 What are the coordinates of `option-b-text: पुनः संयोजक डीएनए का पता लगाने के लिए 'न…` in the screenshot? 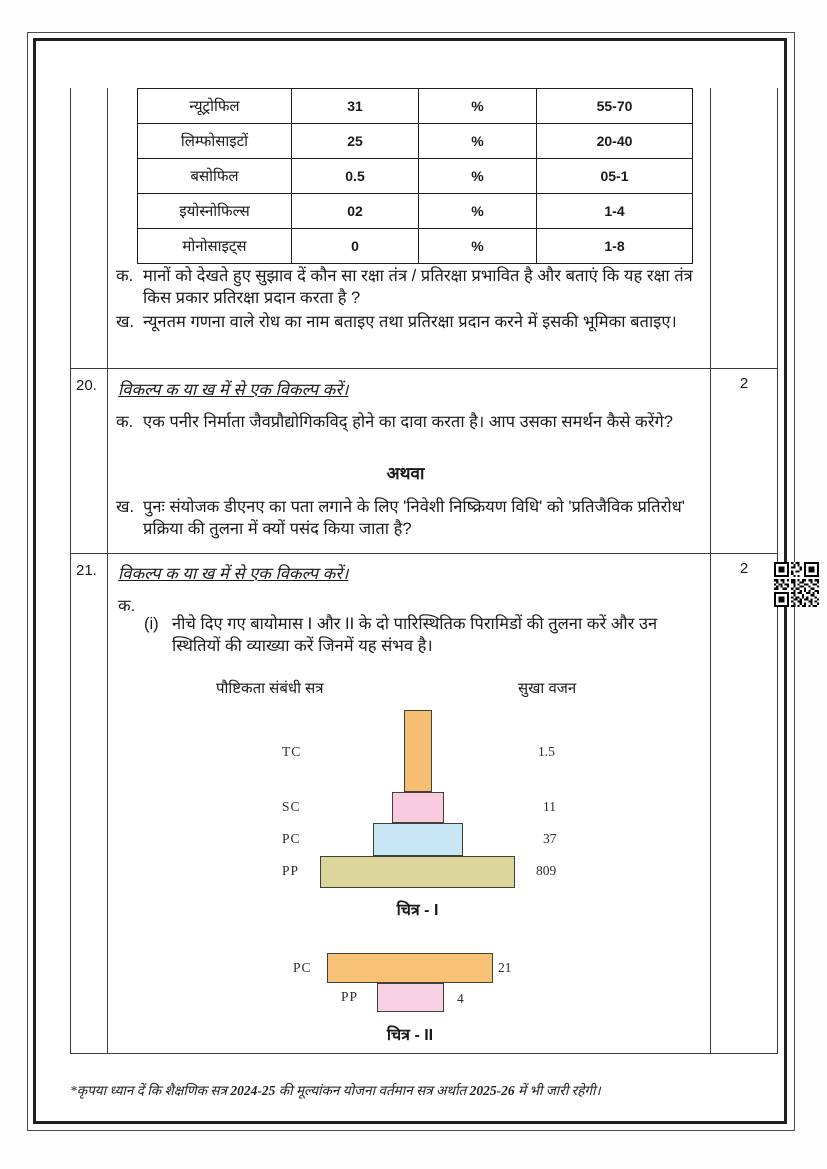 It's located at (414, 518).